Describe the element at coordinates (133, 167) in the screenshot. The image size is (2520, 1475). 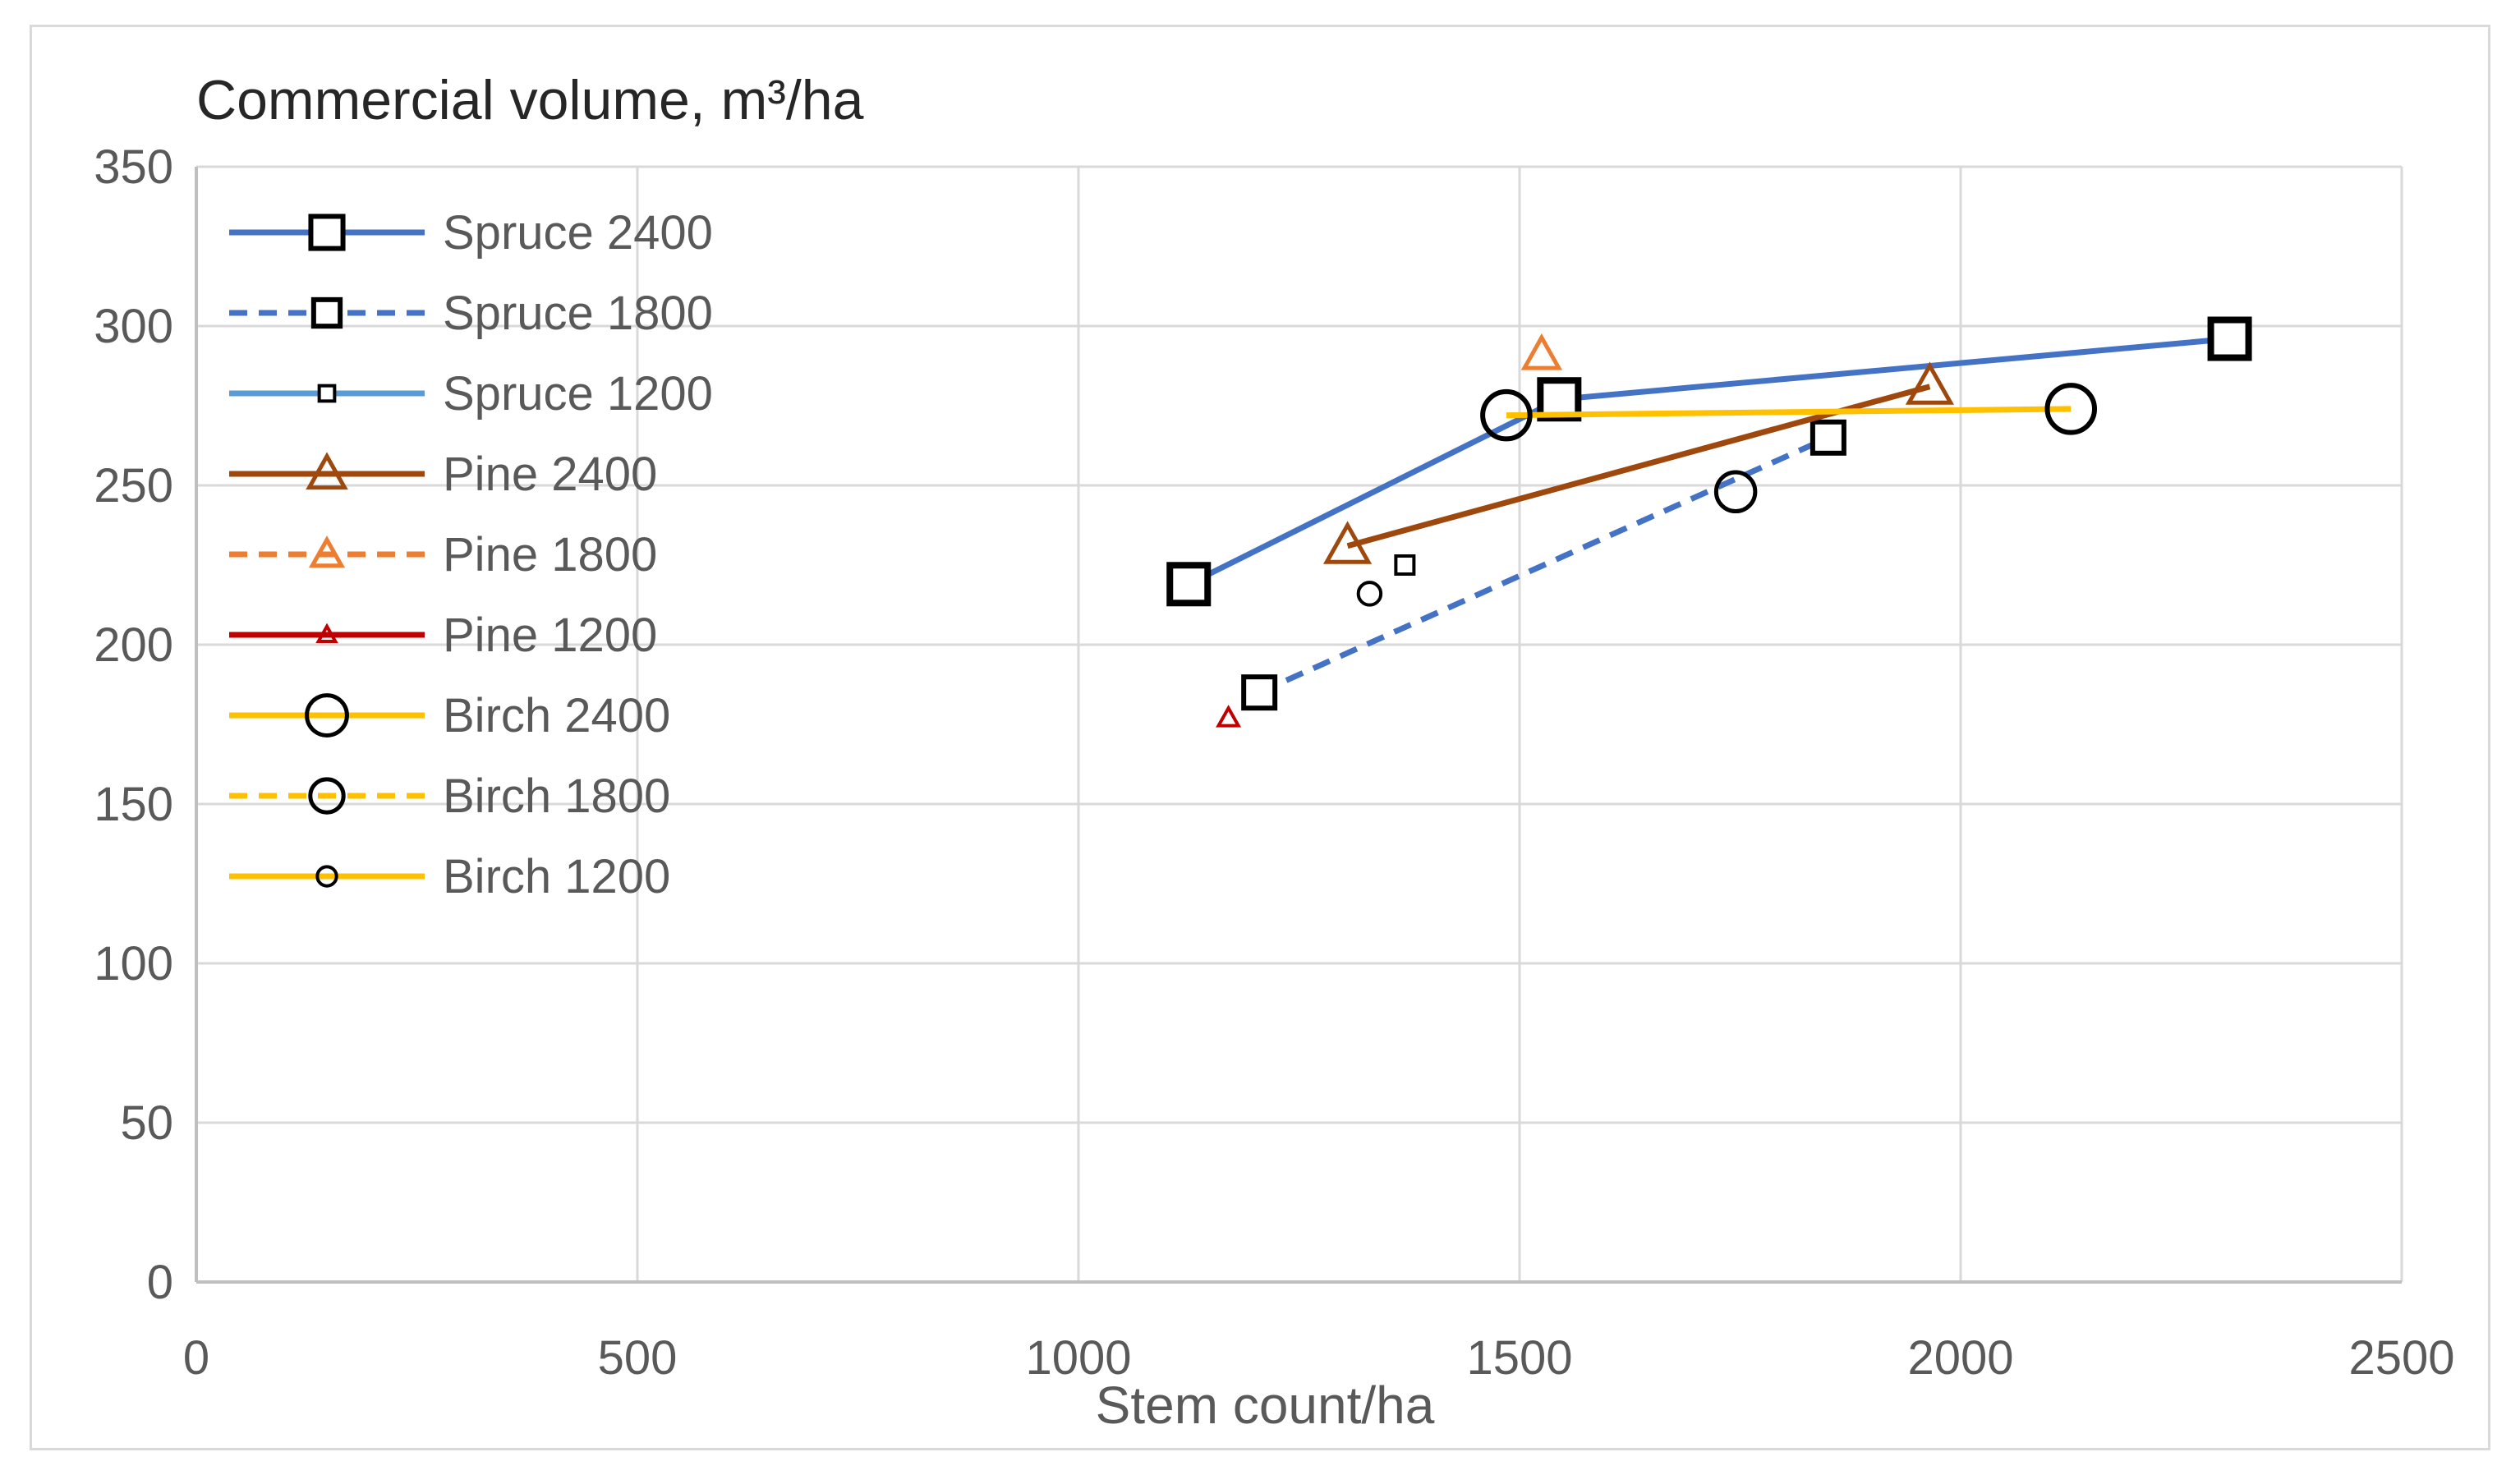
I see `y-tick-label: 350` at that location.